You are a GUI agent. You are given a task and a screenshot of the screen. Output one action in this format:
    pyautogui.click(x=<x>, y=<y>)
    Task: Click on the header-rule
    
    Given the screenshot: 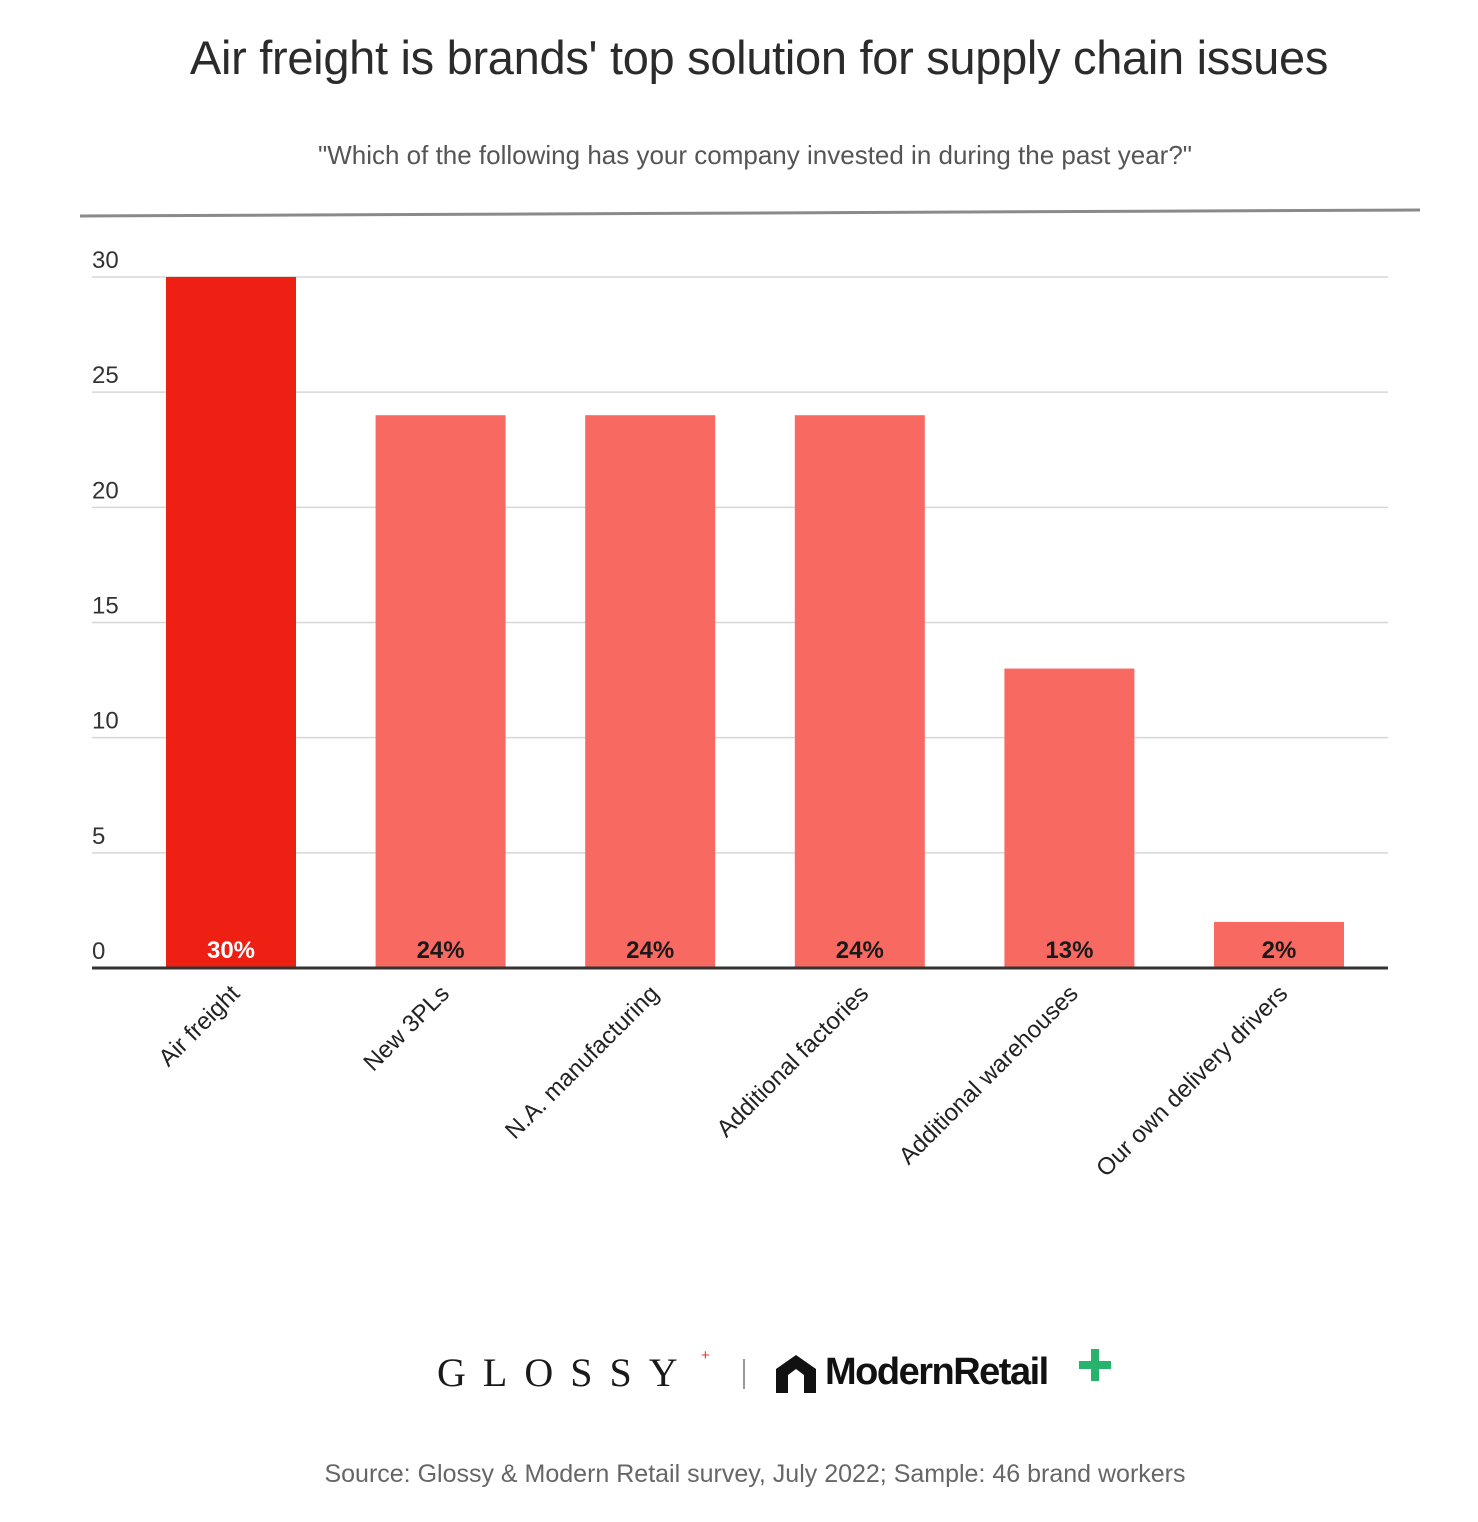 What is the action you would take?
    pyautogui.click(x=750, y=213)
    